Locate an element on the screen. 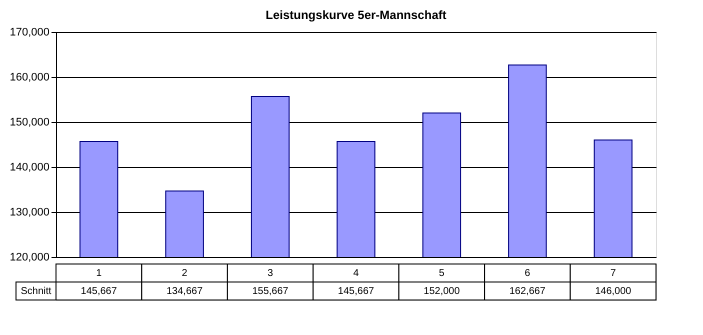  y-tick-label: 140,000 is located at coordinates (30, 168).